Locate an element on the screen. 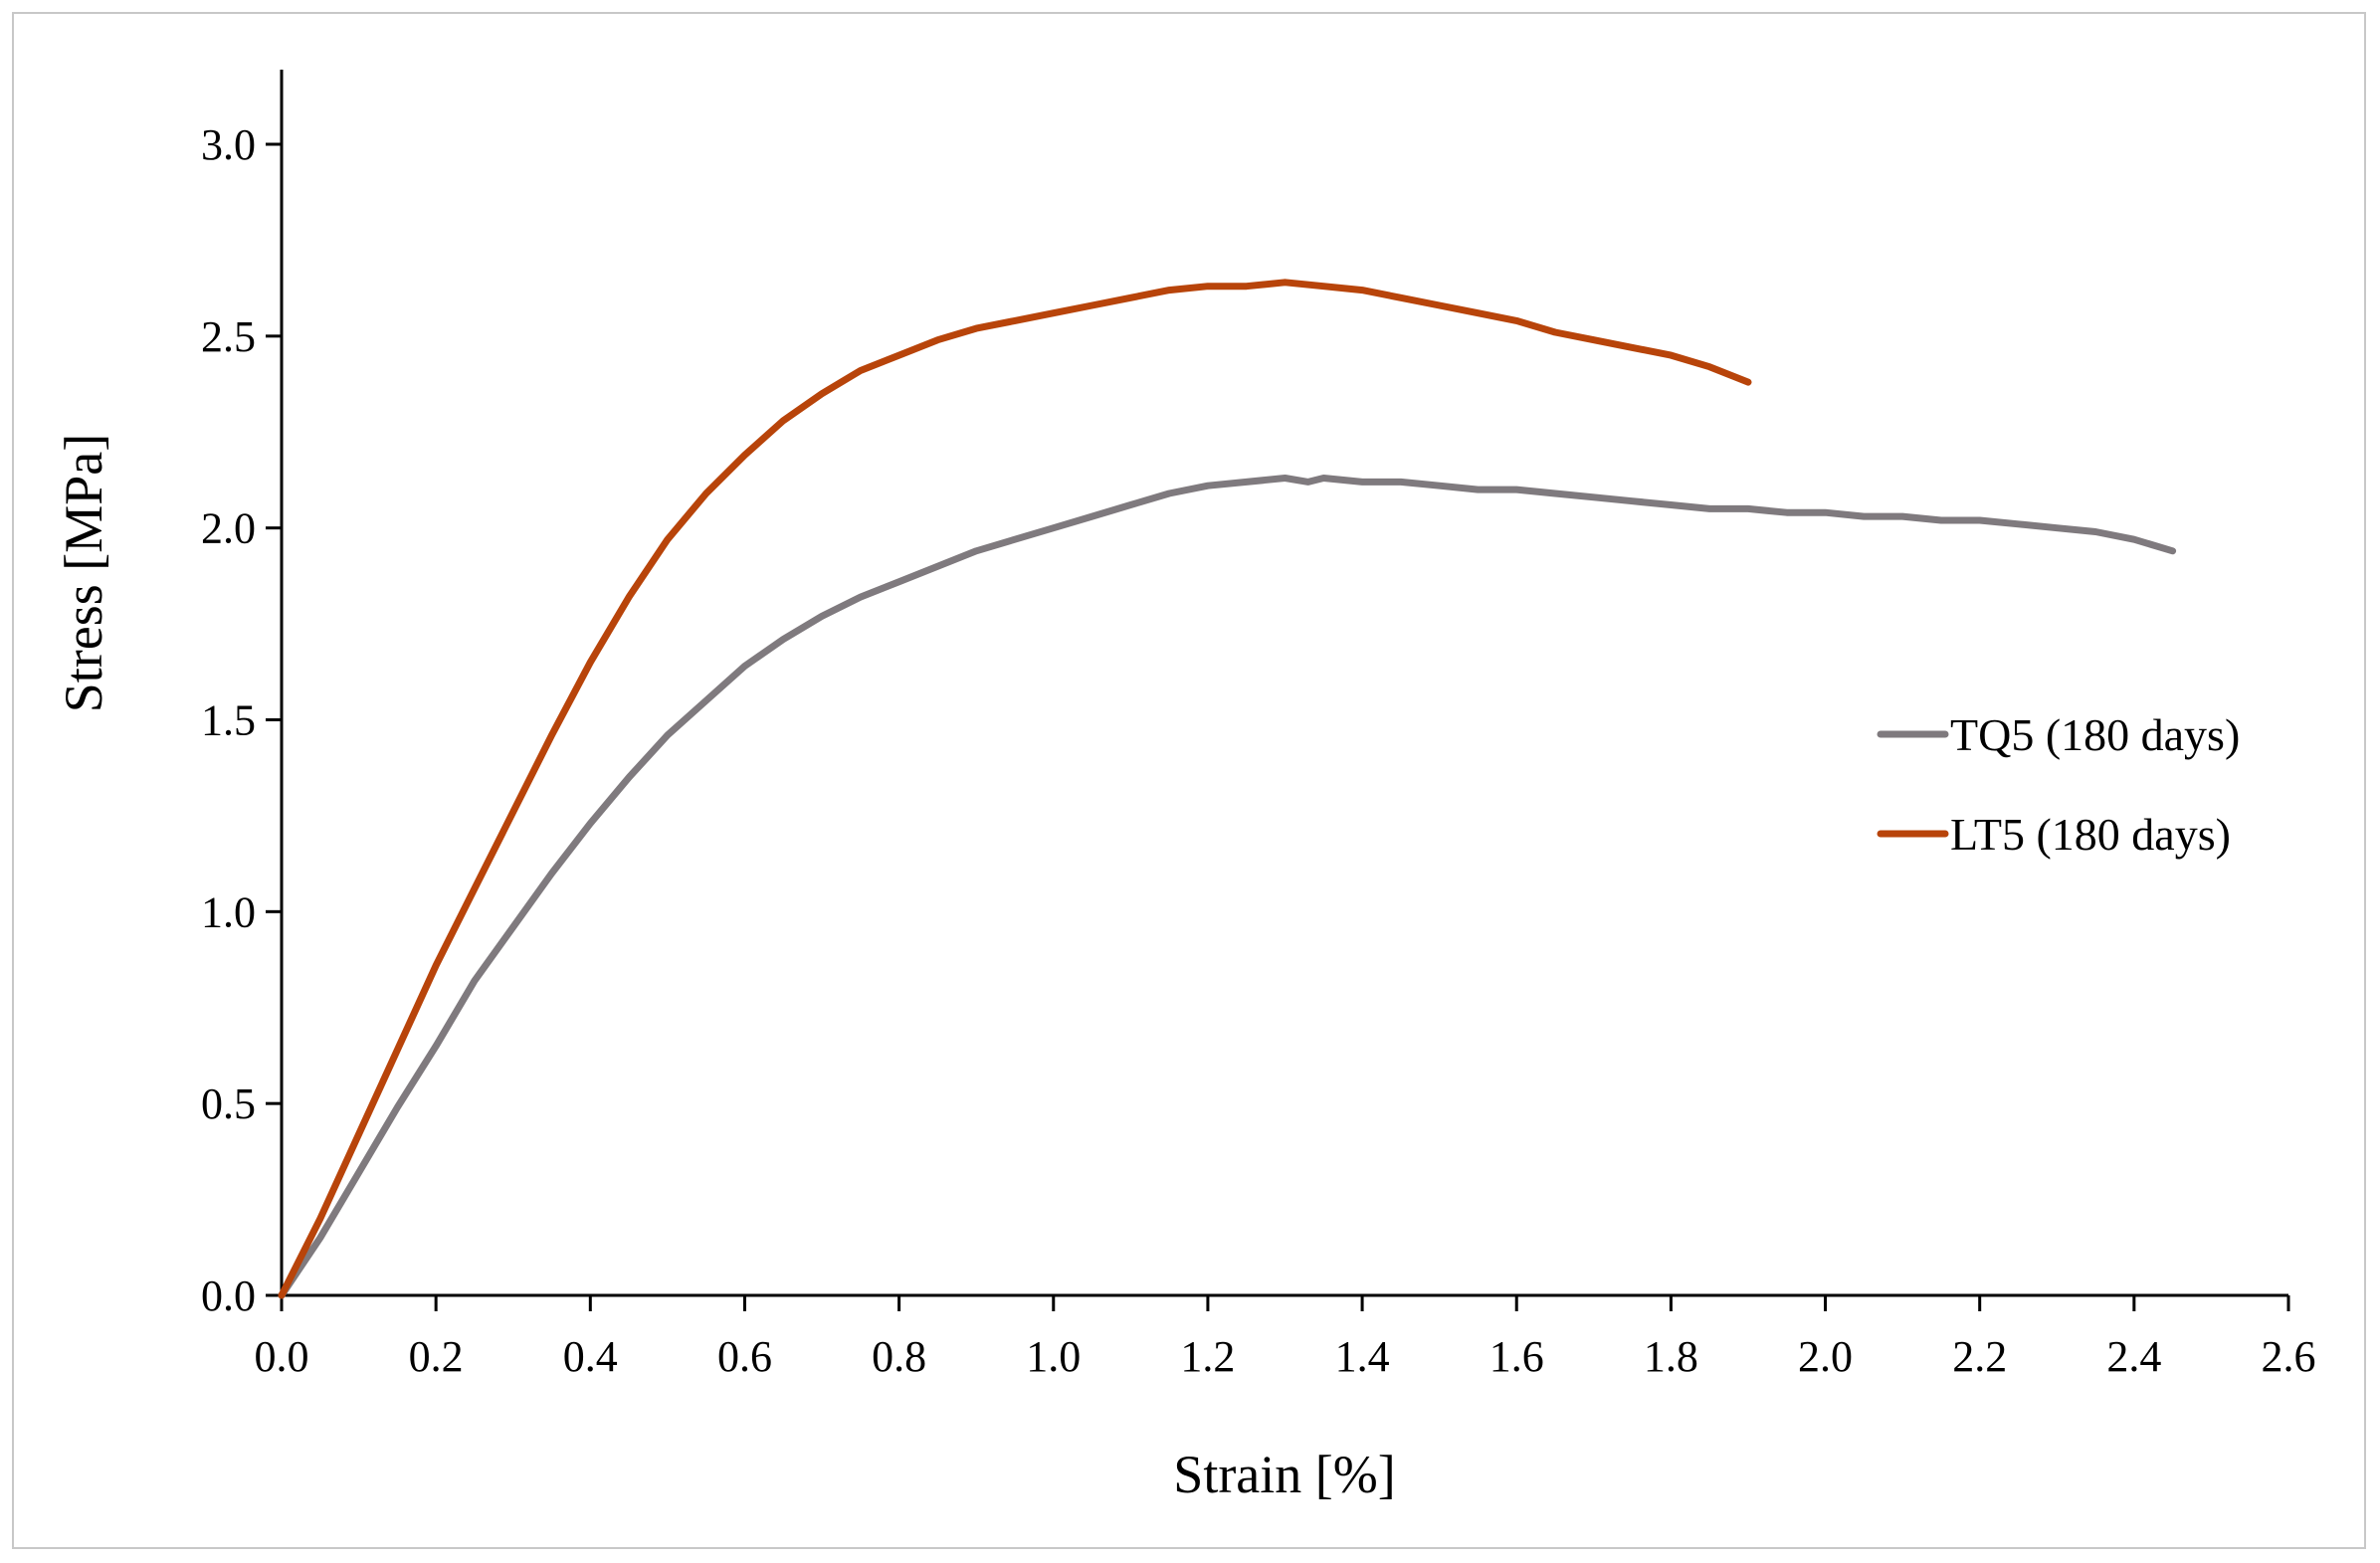 The image size is (2380, 1563). x-tick-label: 1.2 is located at coordinates (1207, 1356).